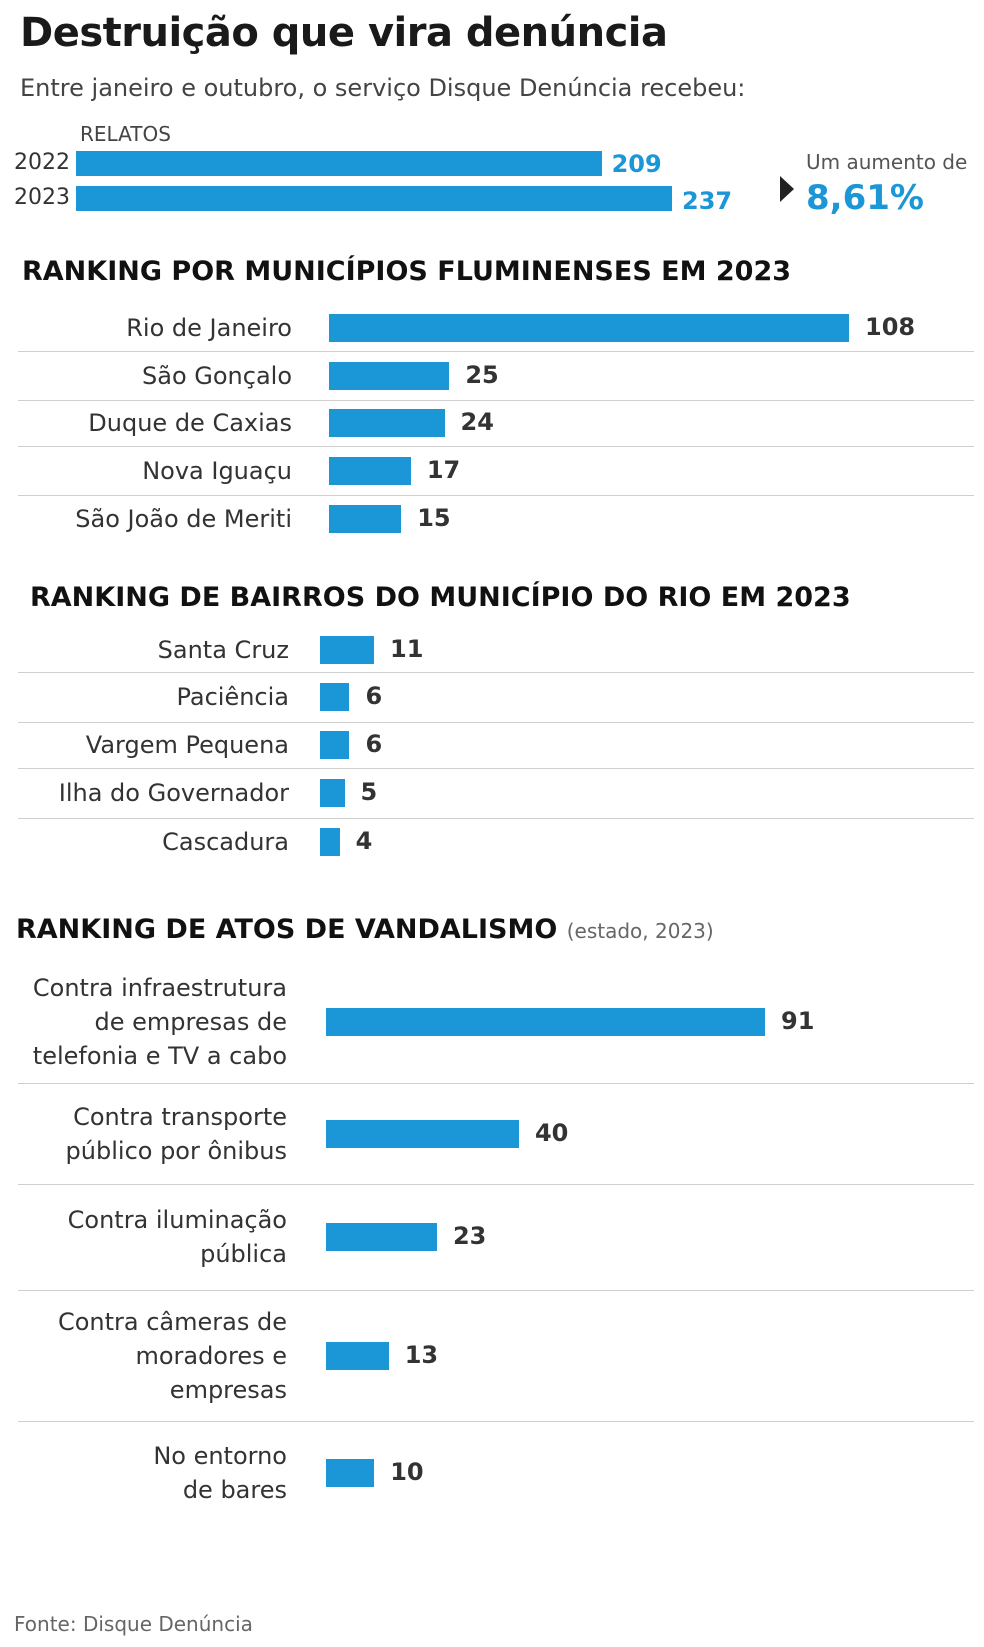 The image size is (984, 1647). What do you see at coordinates (173, 793) in the screenshot?
I see `category-label-line: Ilha do Governador` at bounding box center [173, 793].